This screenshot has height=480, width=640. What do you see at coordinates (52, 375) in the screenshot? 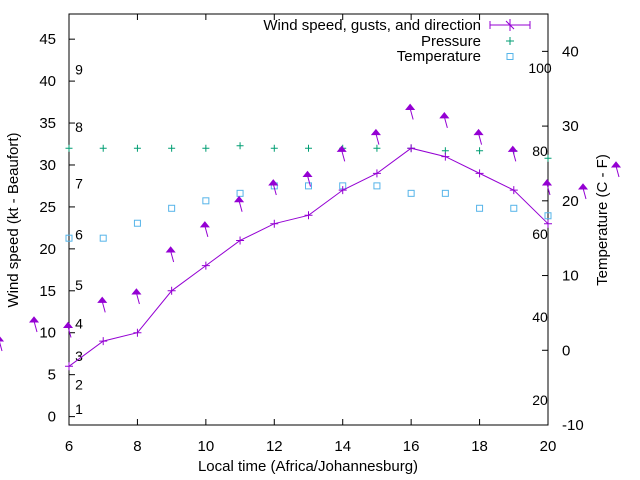
I see `y-left-tick-label: 5` at bounding box center [52, 375].